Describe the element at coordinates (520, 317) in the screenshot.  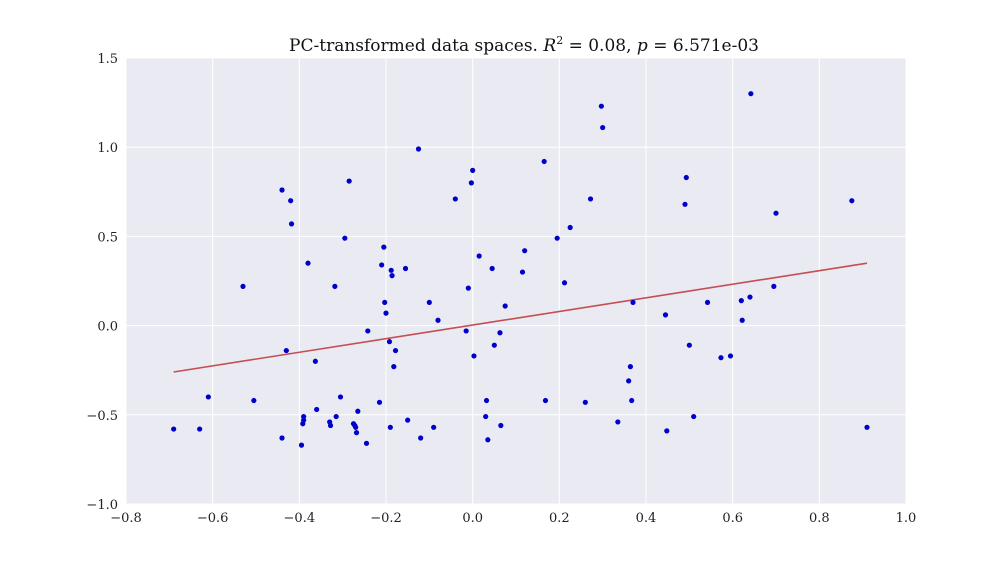
I see `fit-line-group` at that location.